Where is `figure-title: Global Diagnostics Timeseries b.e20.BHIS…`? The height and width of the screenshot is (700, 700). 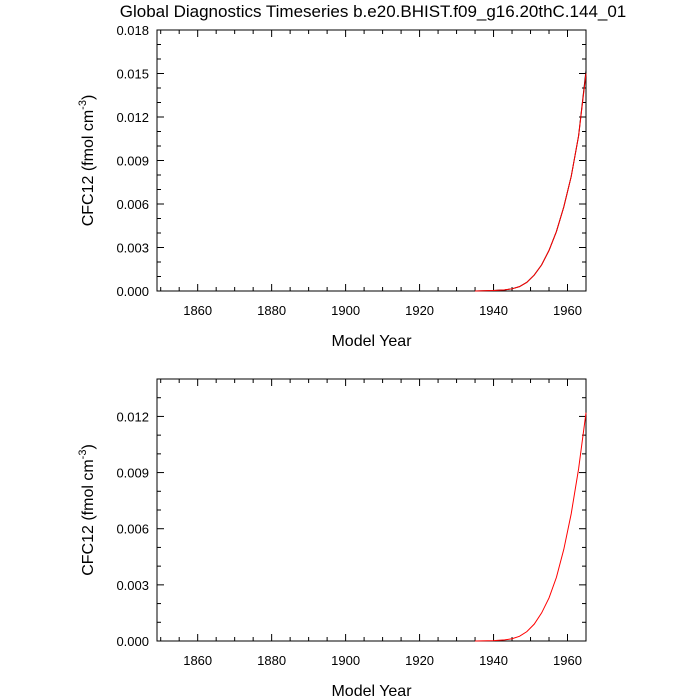 figure-title: Global Diagnostics Timeseries b.e20.BHIS… is located at coordinates (373, 11).